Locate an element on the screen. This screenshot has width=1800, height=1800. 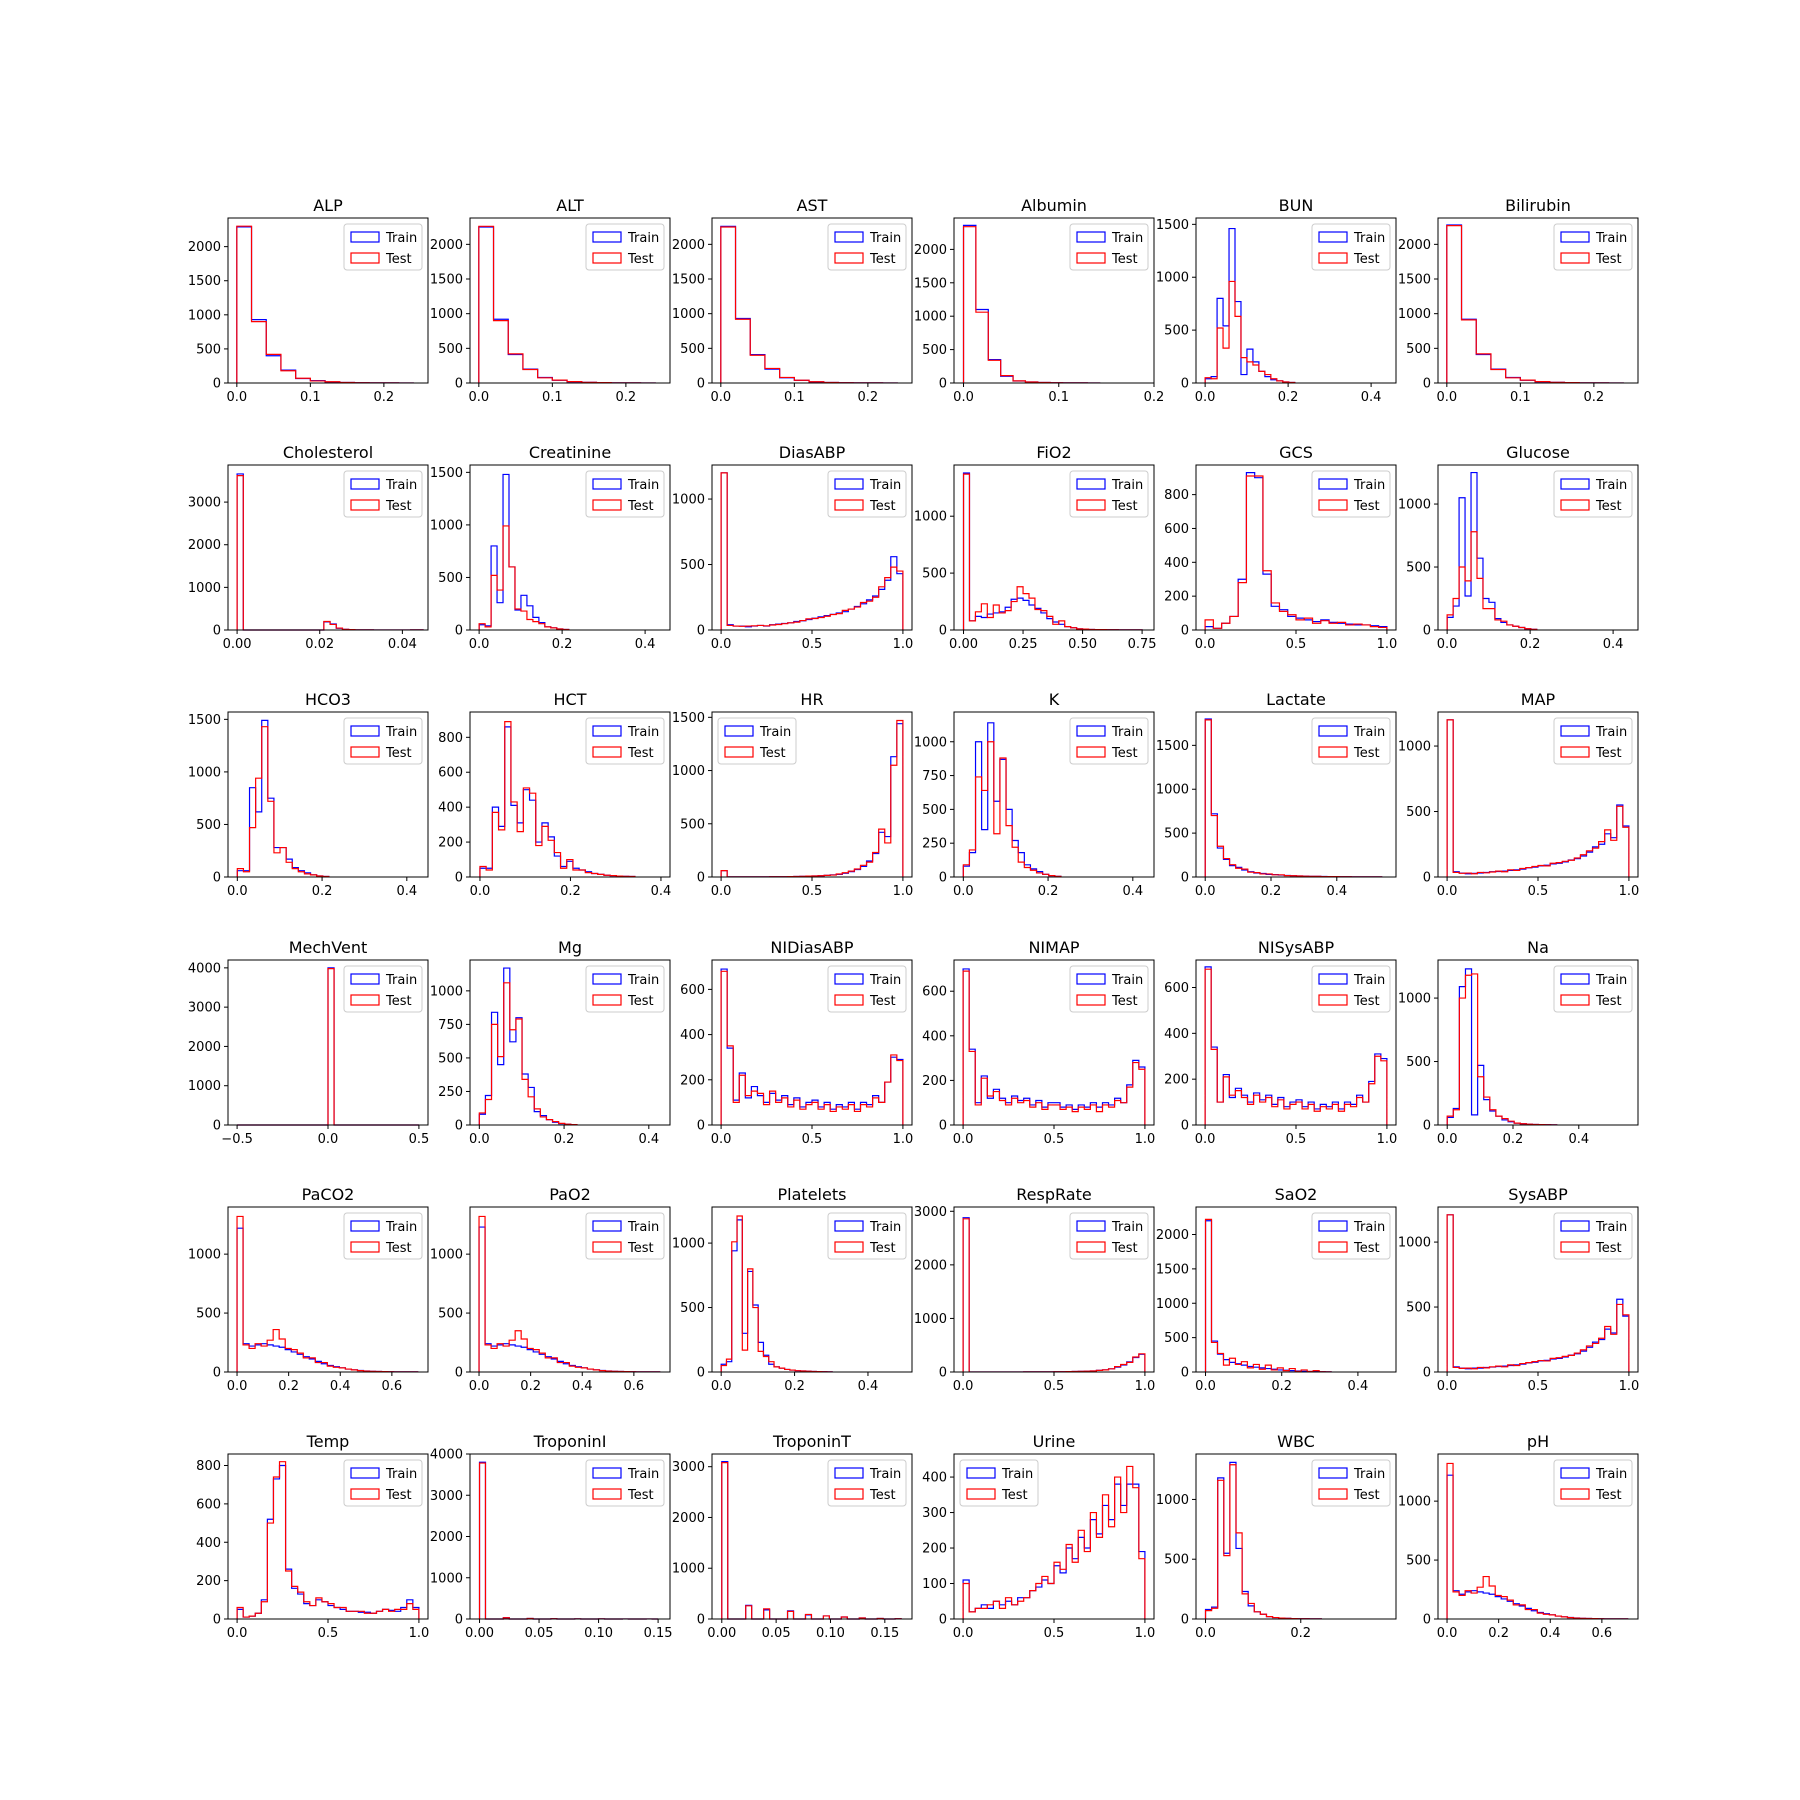
panel-pao2: 0.0 0.2 0.4 0.6 0 500 1000 PaO2 Train Test is located at coordinates (550, 1289).